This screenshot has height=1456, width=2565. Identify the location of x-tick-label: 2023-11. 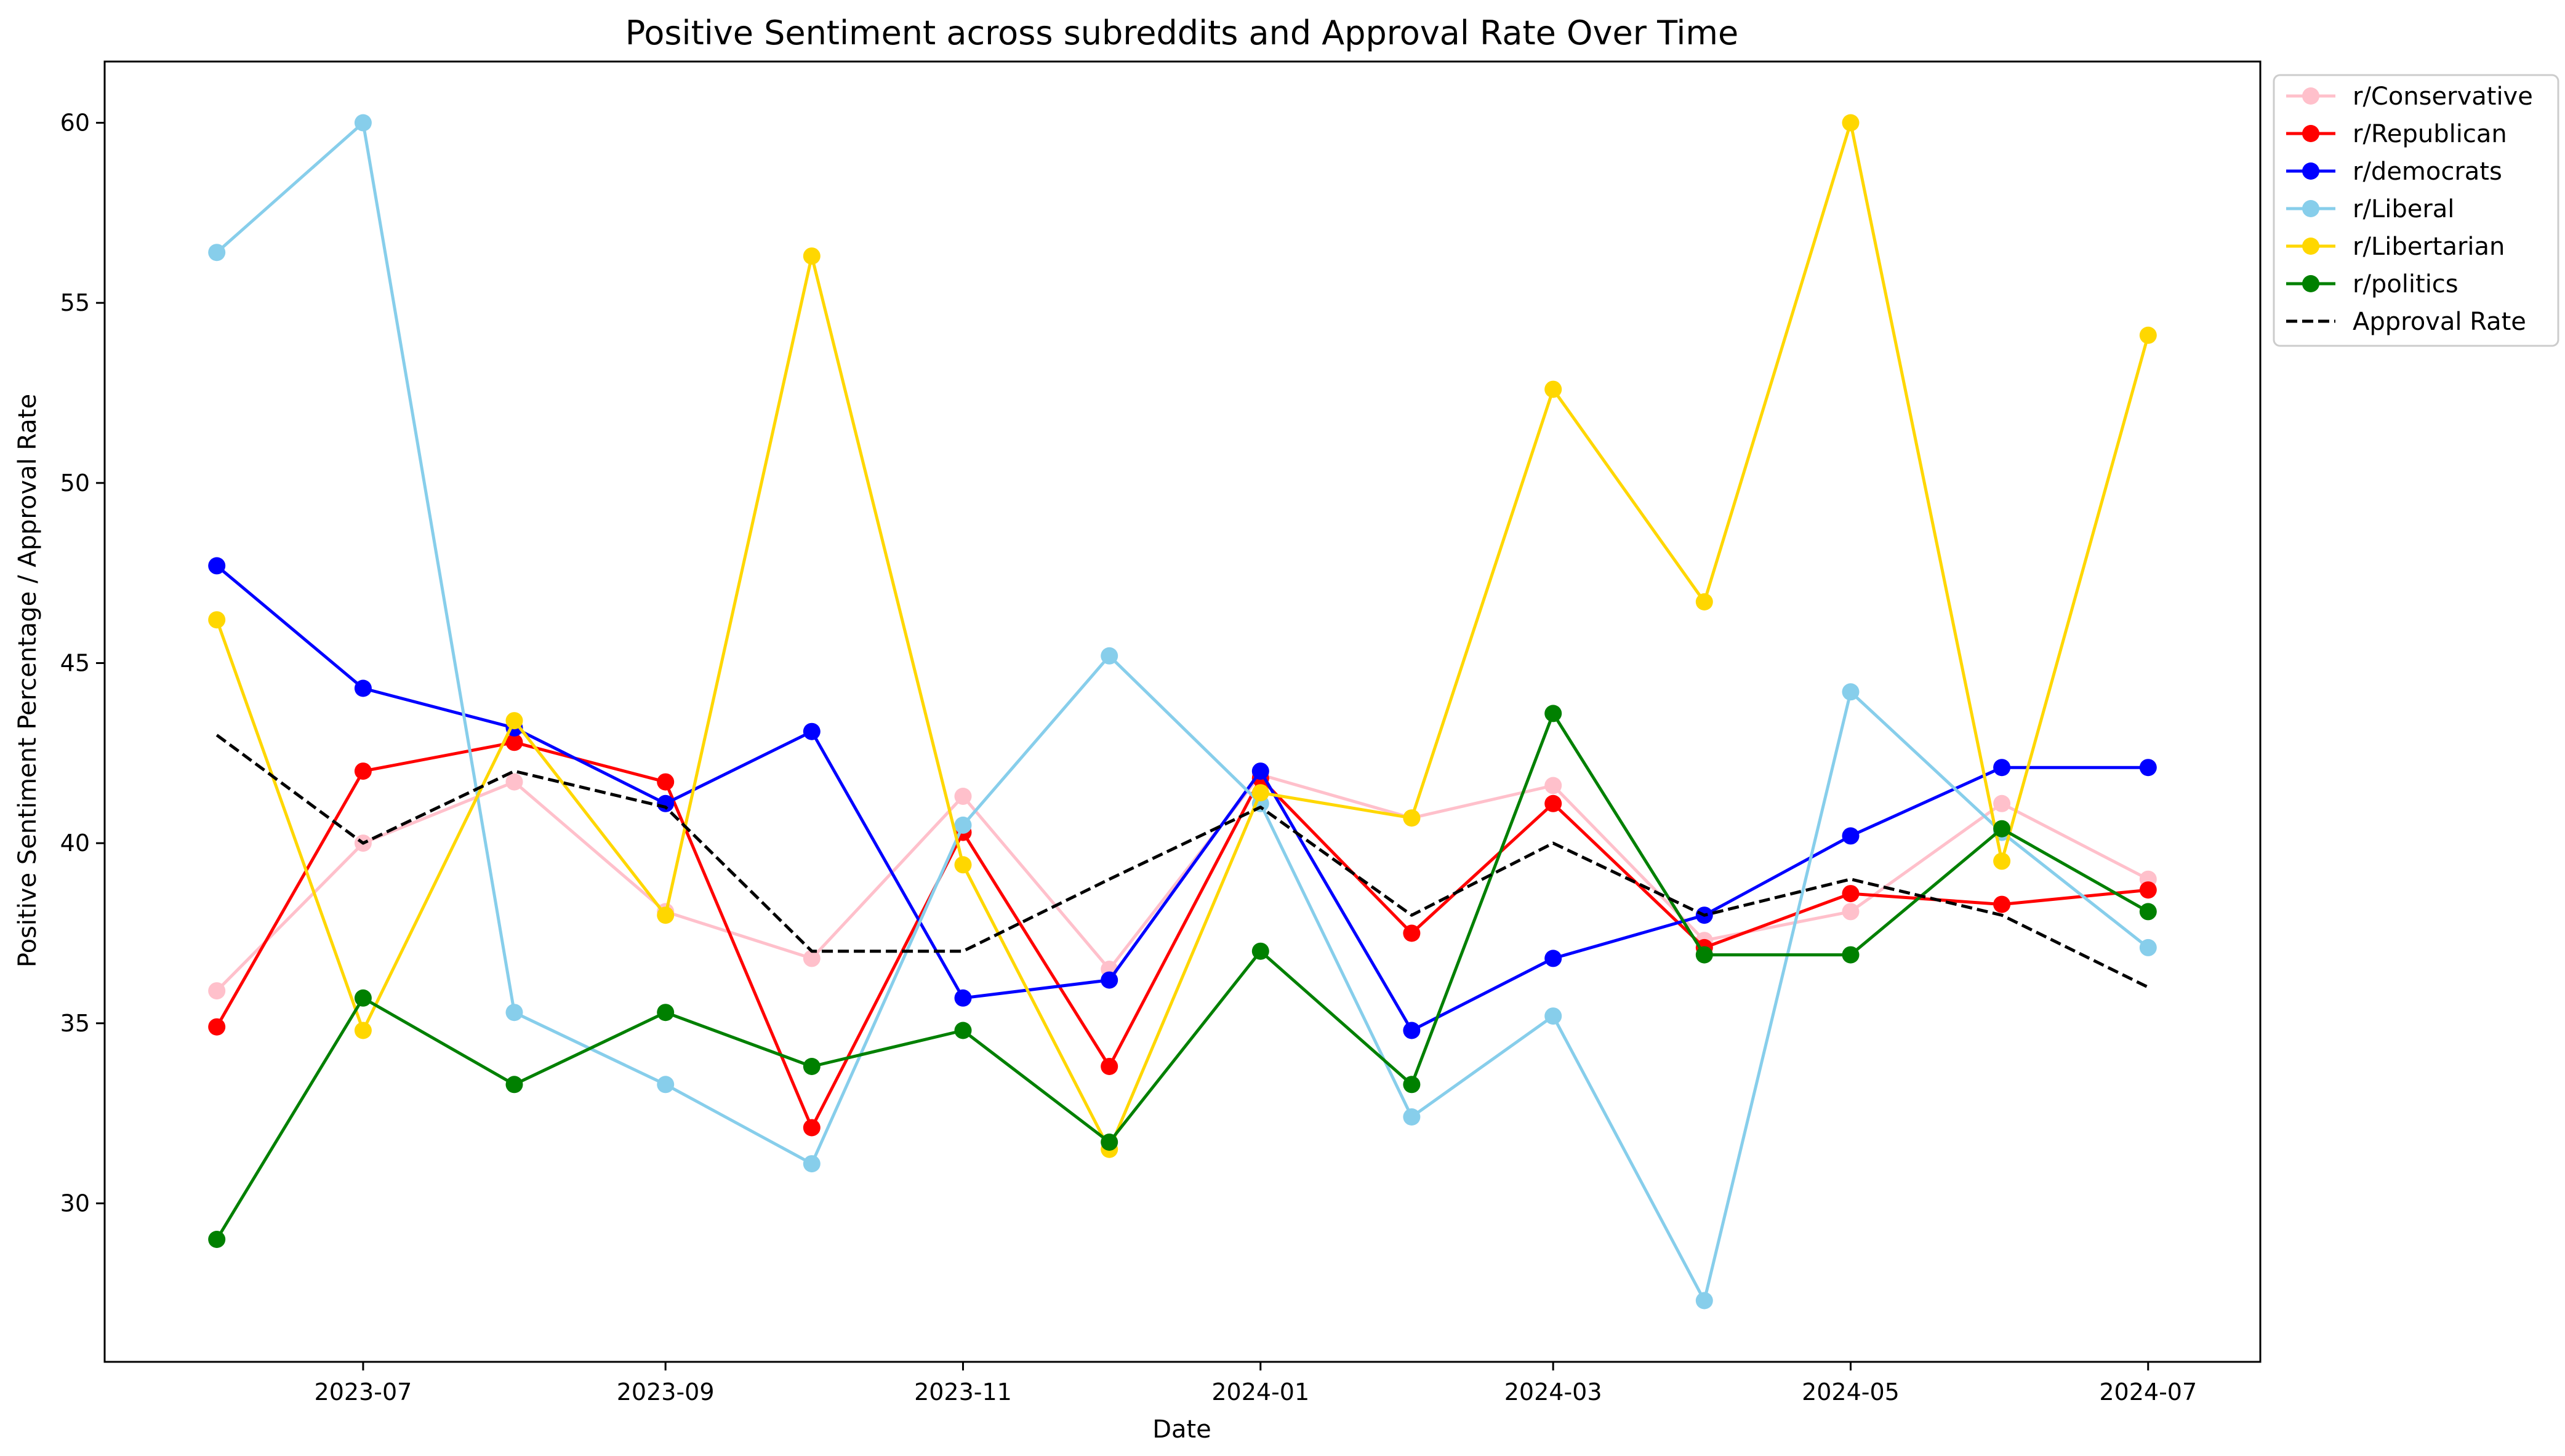
(963, 1392).